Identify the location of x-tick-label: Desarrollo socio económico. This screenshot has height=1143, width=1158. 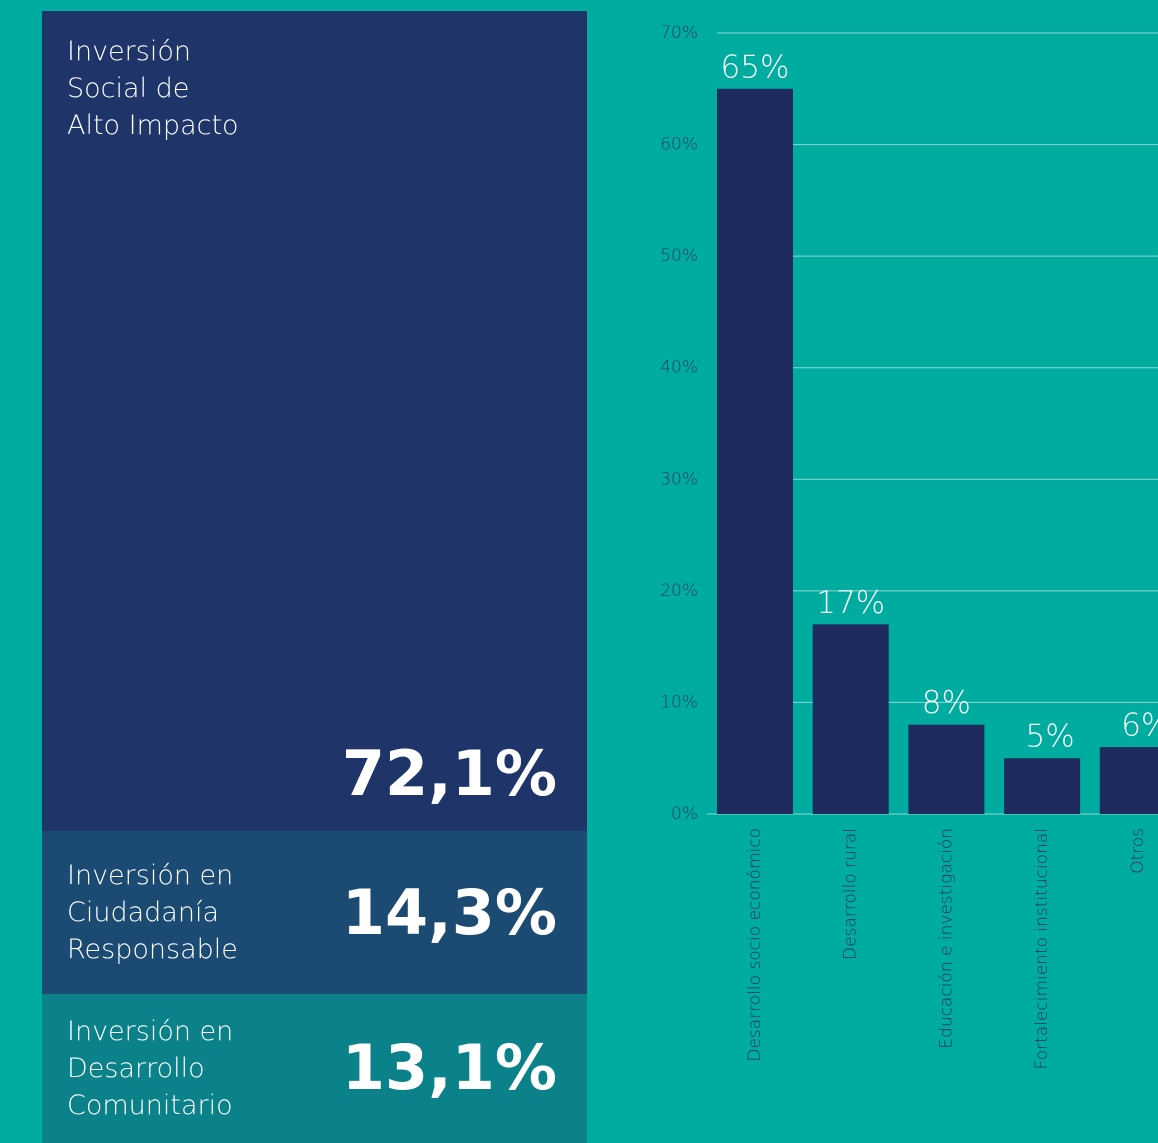
(755, 945).